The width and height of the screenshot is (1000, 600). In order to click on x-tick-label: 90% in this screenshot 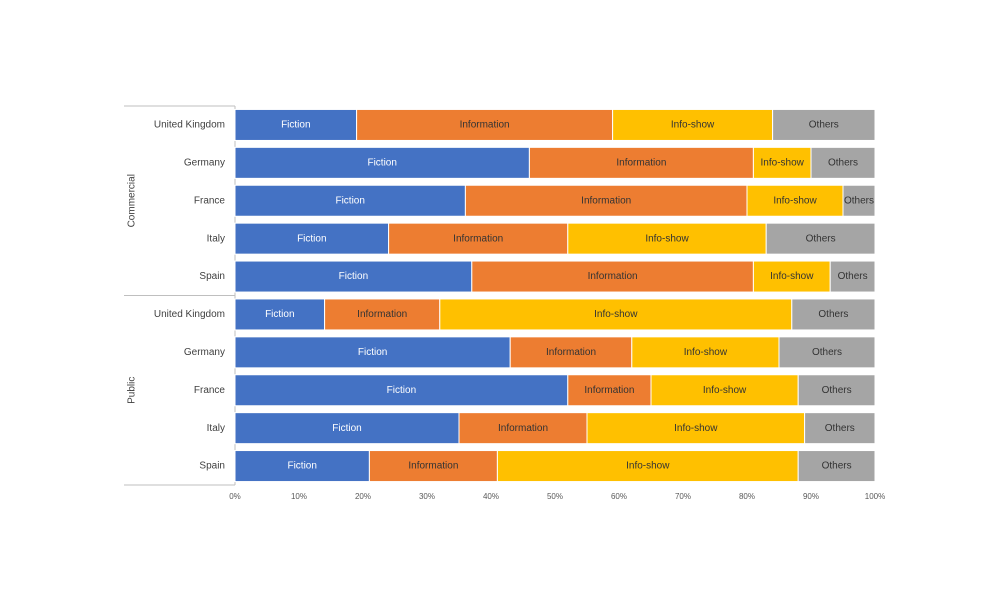, I will do `click(811, 496)`.